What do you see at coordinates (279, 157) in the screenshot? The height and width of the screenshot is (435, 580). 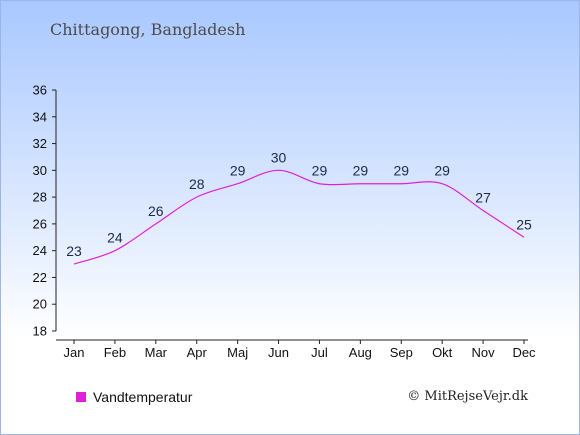 I see `data-label: 30` at bounding box center [279, 157].